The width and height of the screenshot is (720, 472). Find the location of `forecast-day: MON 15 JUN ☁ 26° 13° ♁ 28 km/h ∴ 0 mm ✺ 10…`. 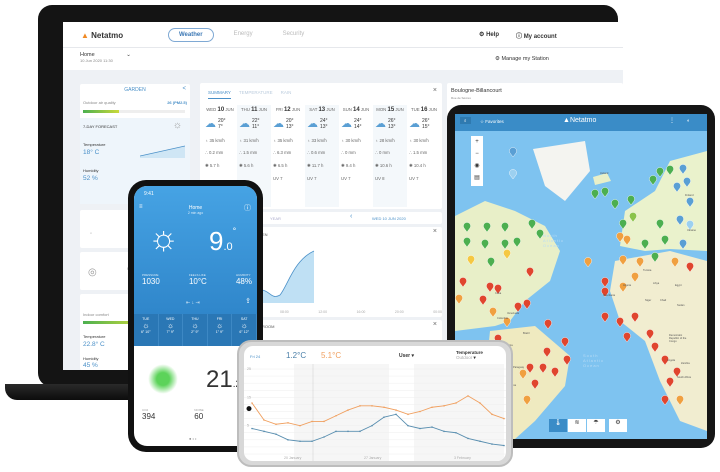

forecast-day: MON 15 JUN ☁ 26° 13° ♁ 28 km/h ∴ 0 mm ✺ 10… is located at coordinates (390, 156).